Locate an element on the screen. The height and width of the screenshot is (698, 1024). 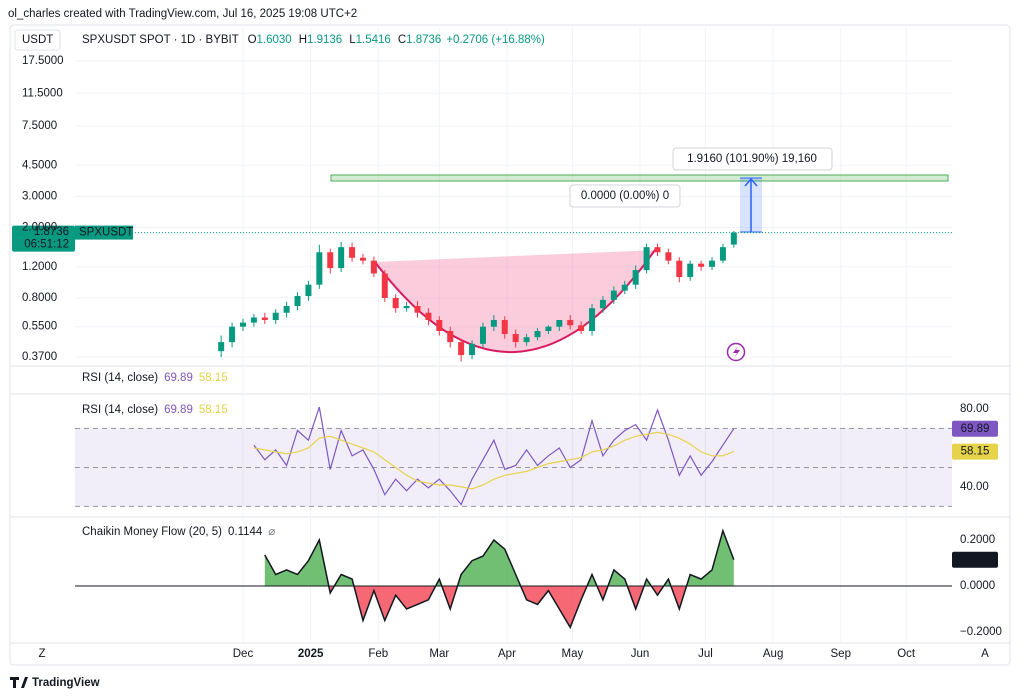
last-price: 1.8736 is located at coordinates (51, 232).